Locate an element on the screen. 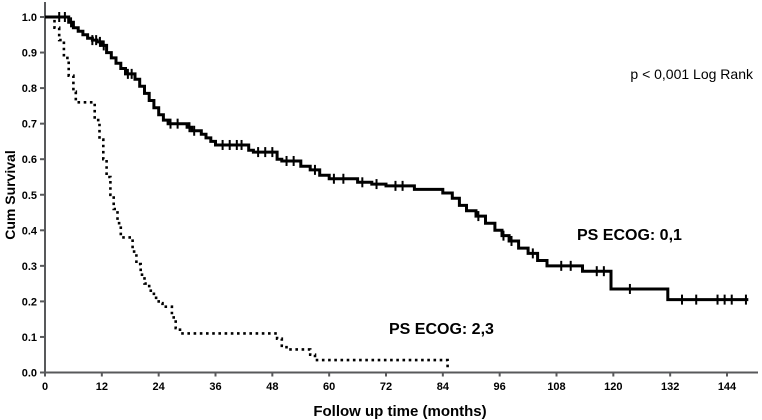  x-tick-label: 120 is located at coordinates (613, 387).